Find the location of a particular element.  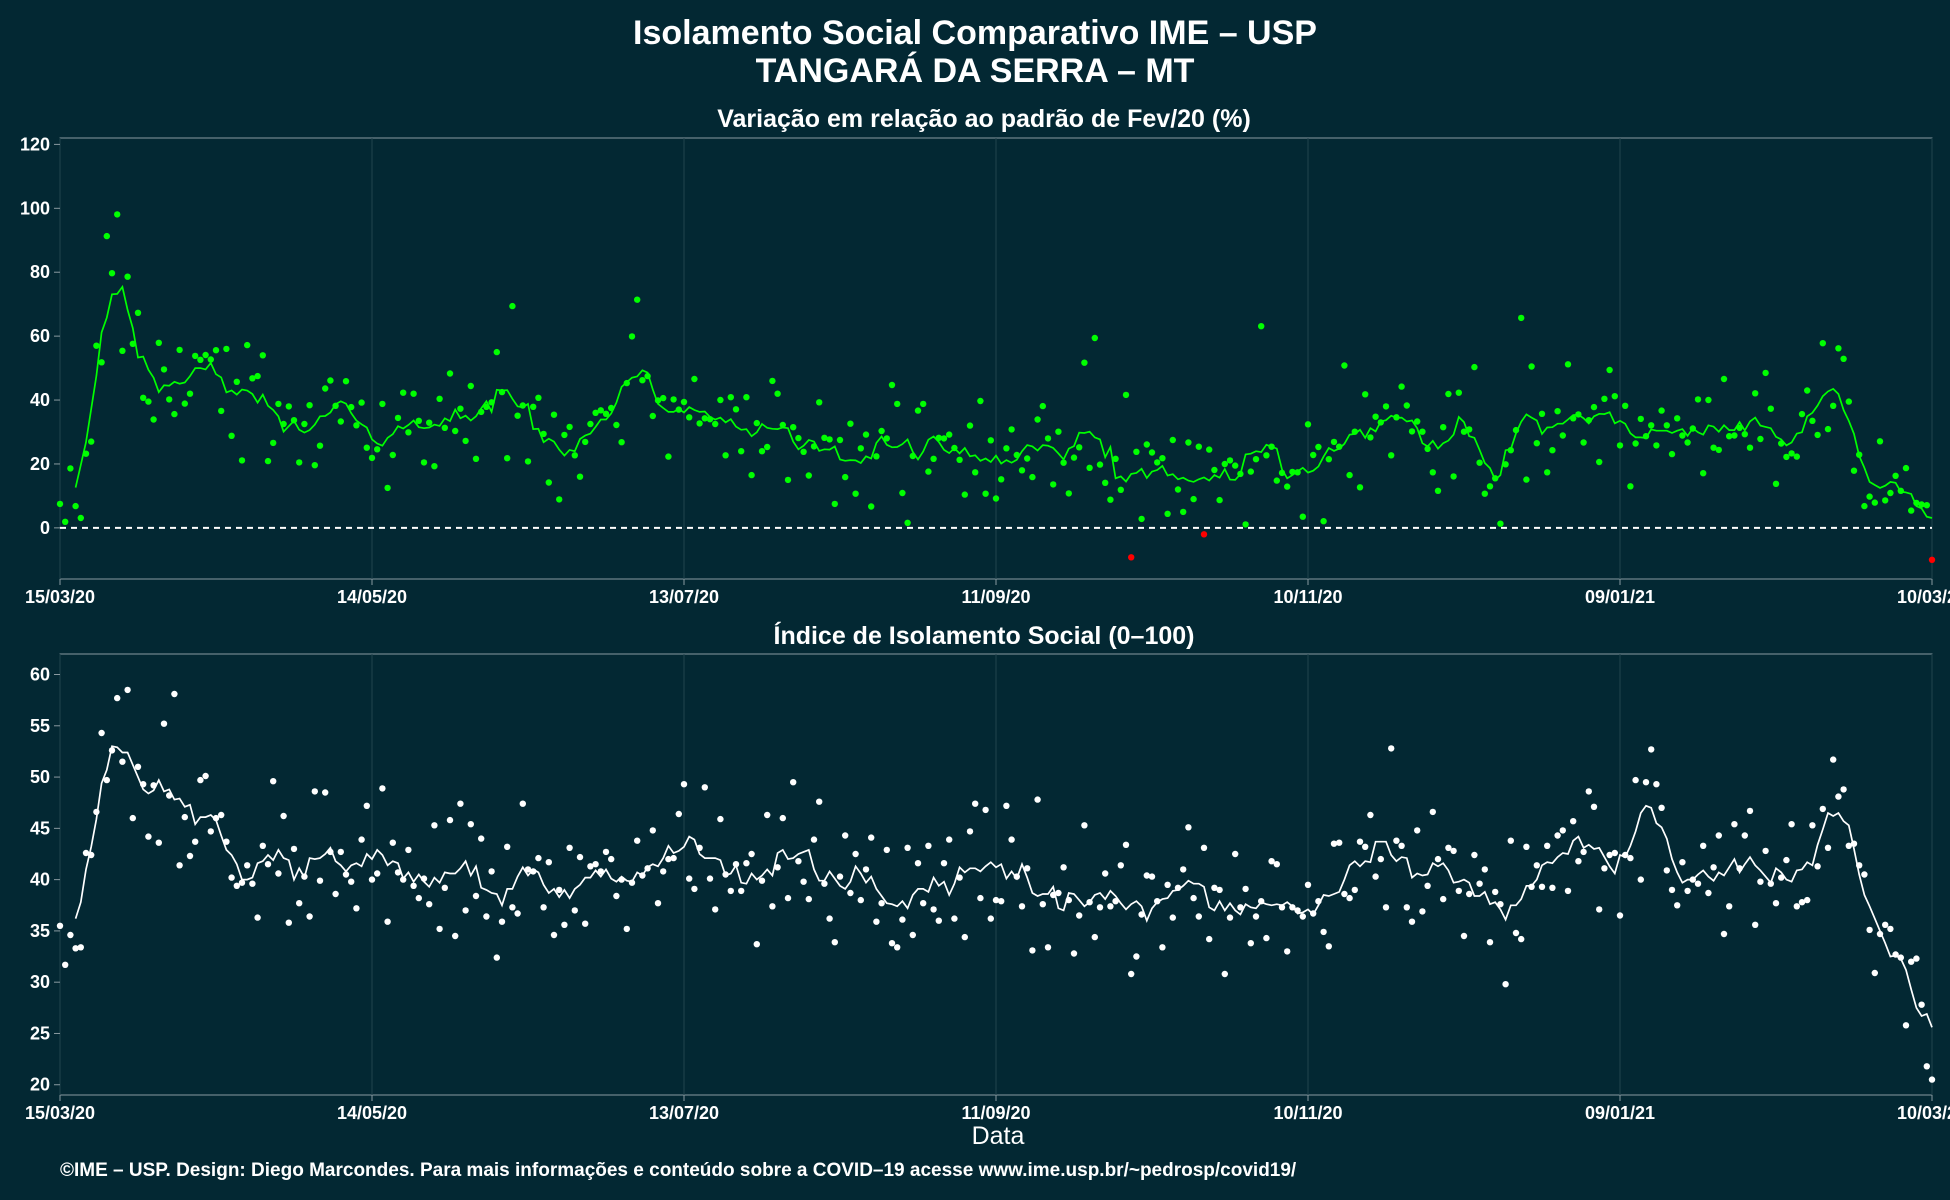

x-tick-label: 13/07/20 is located at coordinates (684, 597).